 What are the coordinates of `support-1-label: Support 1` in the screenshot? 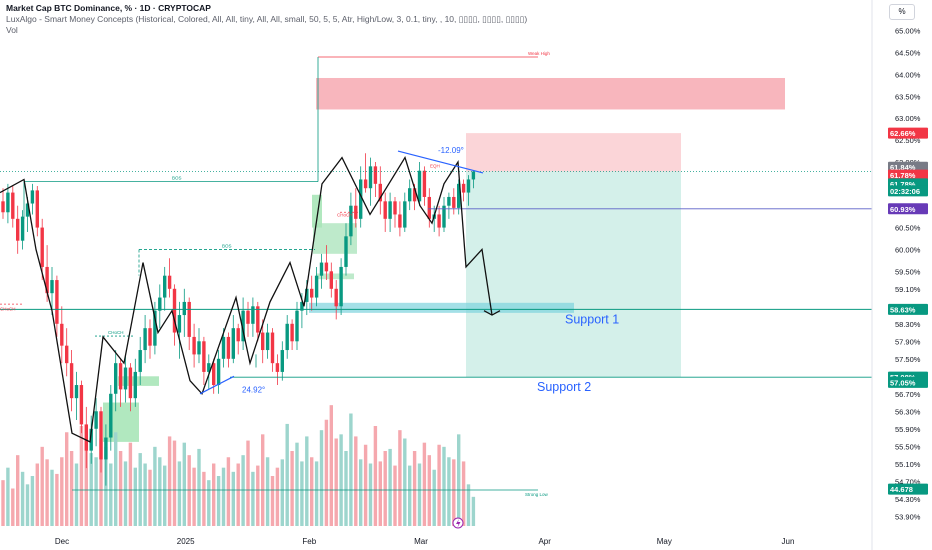 It's located at (592, 319).